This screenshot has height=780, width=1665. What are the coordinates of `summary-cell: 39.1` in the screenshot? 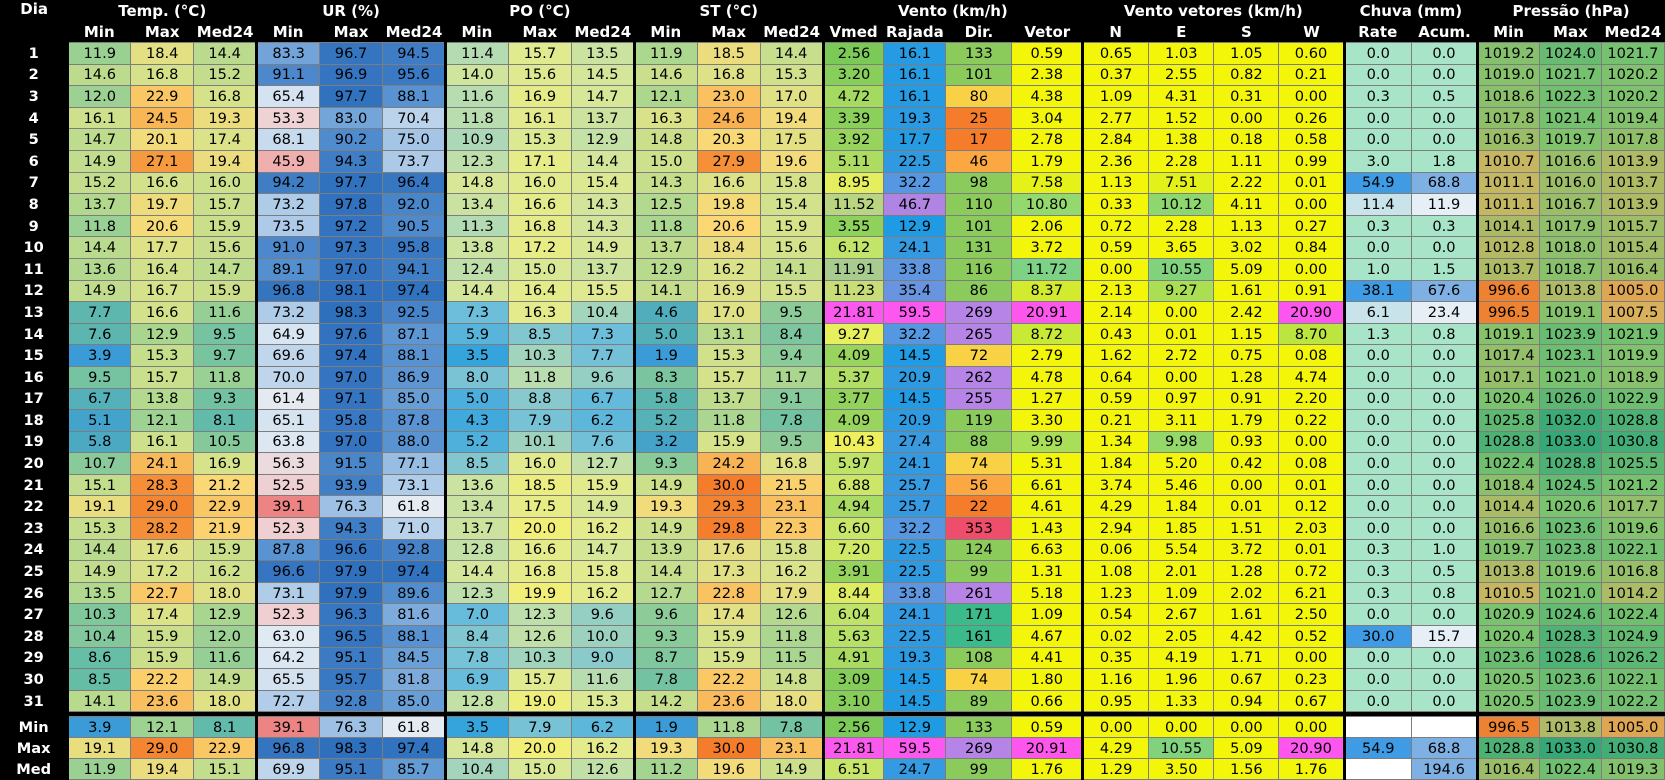 It's located at (288, 727).